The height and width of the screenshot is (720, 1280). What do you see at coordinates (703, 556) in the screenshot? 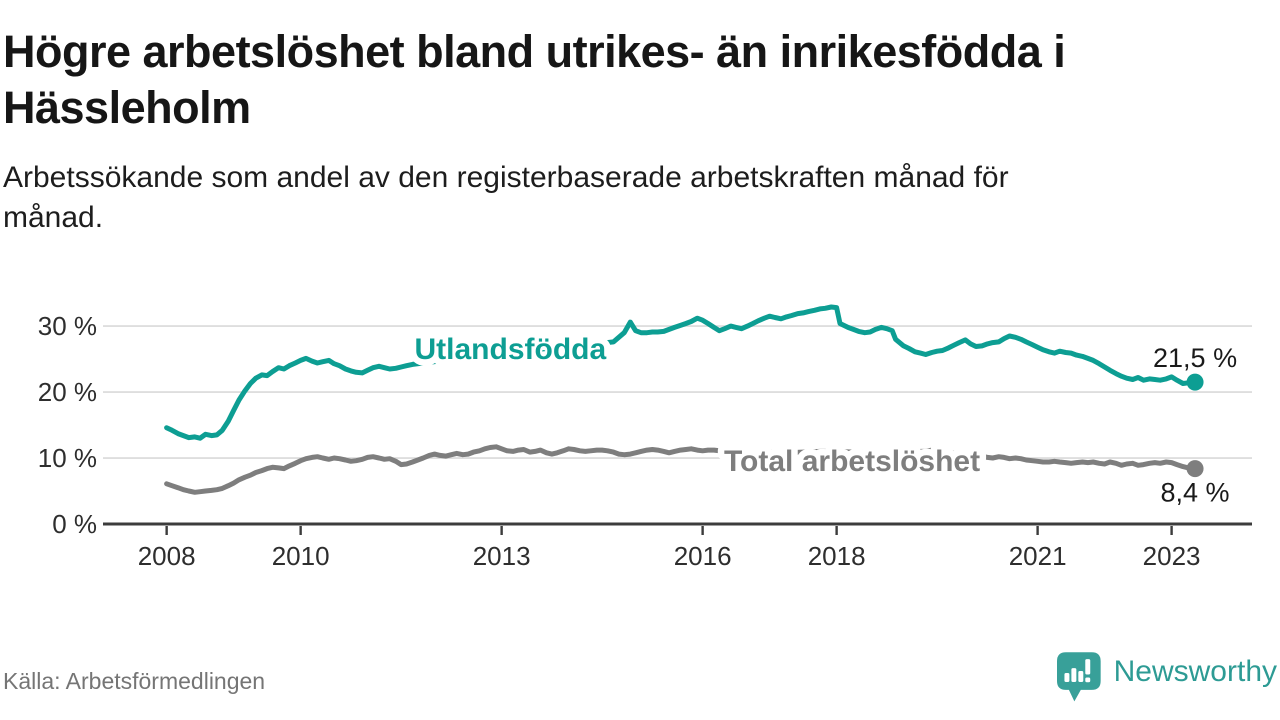
I see `x-axis-label-2016: 2016` at bounding box center [703, 556].